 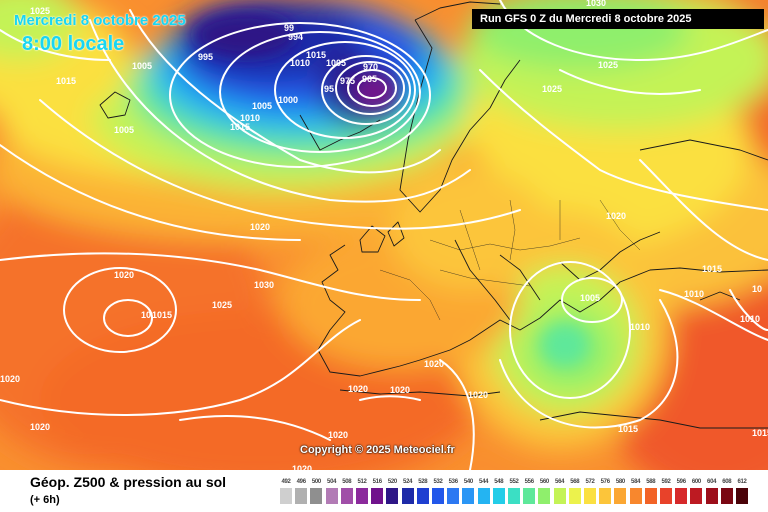 What do you see at coordinates (205, 57) in the screenshot?
I see `isobar-label: 995` at bounding box center [205, 57].